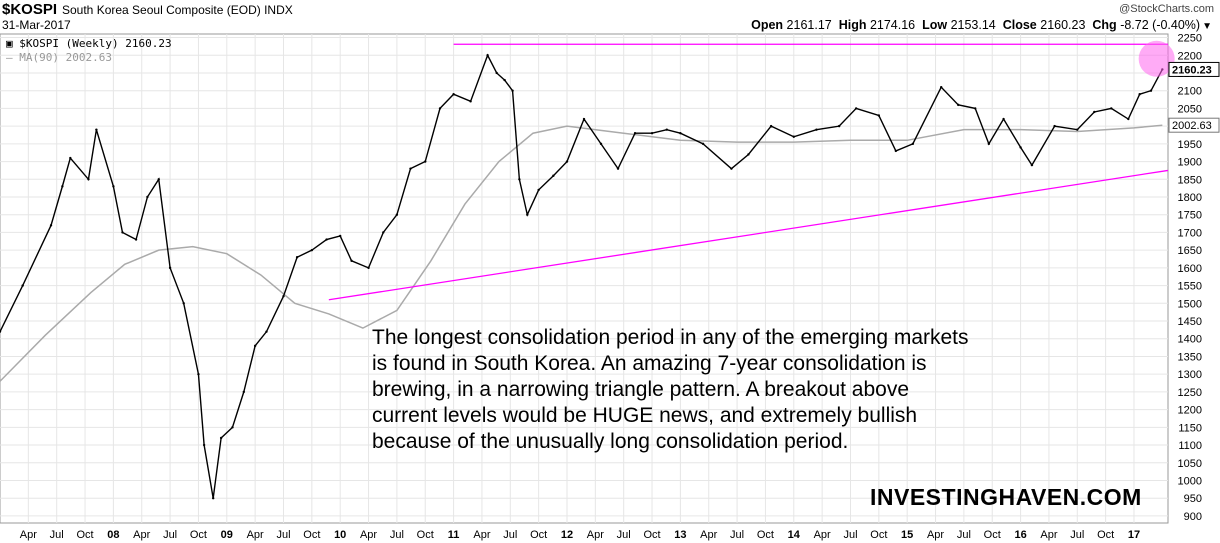  What do you see at coordinates (340, 535) in the screenshot?
I see `x-tick-label: 10` at bounding box center [340, 535].